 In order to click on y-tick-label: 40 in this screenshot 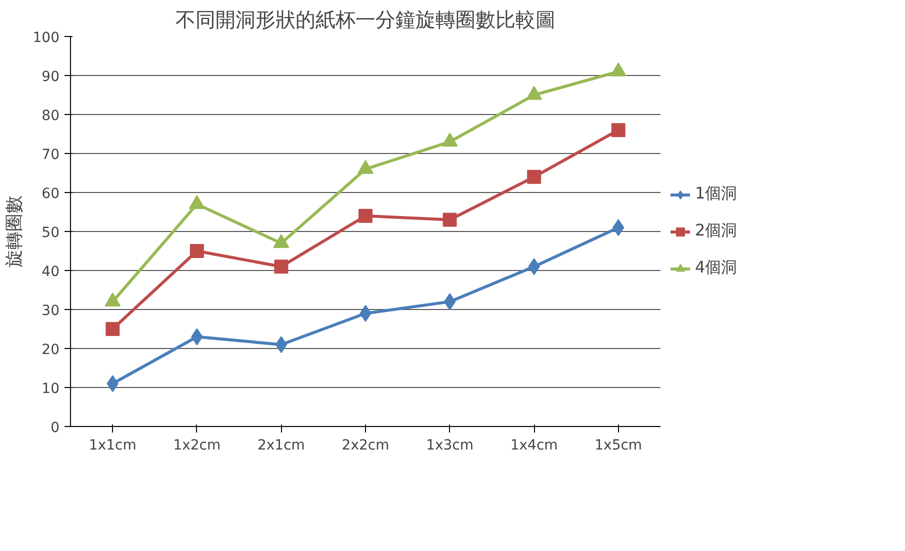, I will do `click(51, 272)`.